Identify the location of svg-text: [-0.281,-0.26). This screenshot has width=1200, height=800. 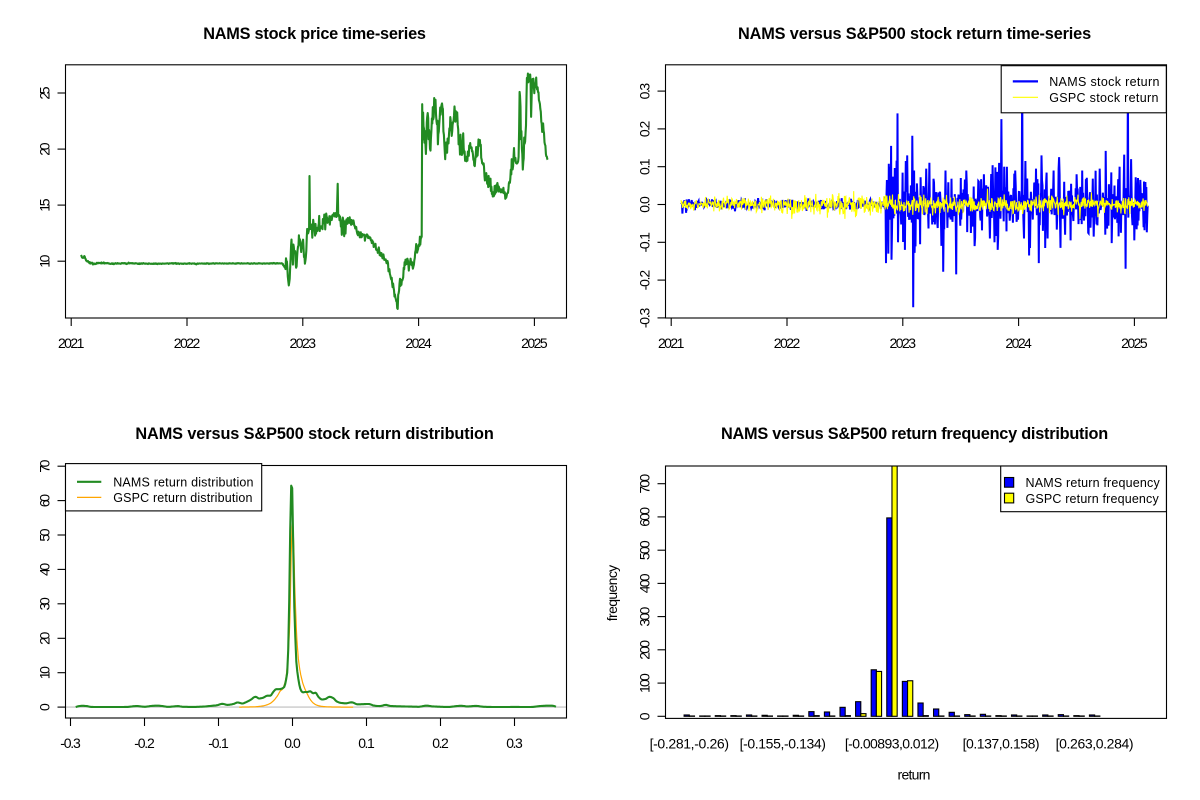
(689, 744).